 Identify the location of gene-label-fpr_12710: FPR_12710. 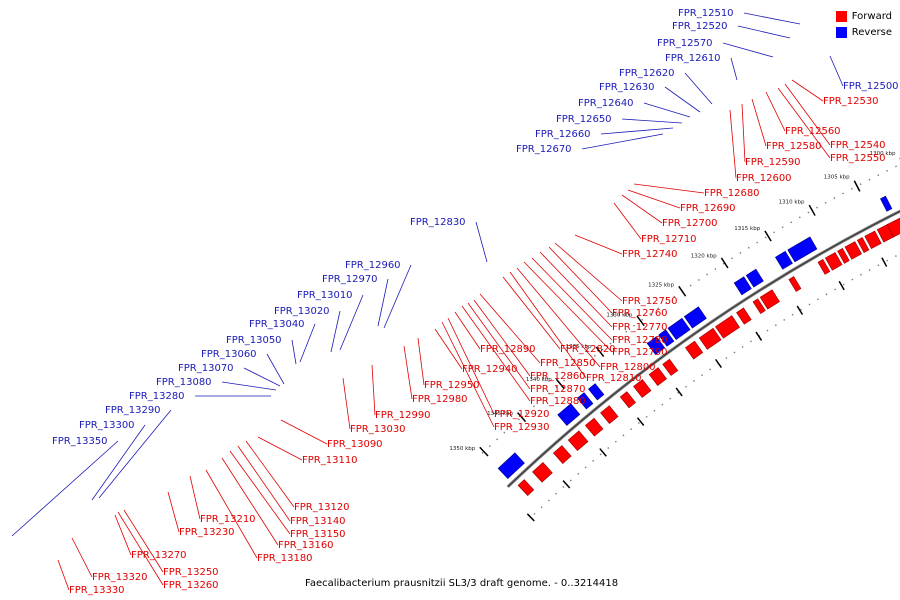
(669, 239).